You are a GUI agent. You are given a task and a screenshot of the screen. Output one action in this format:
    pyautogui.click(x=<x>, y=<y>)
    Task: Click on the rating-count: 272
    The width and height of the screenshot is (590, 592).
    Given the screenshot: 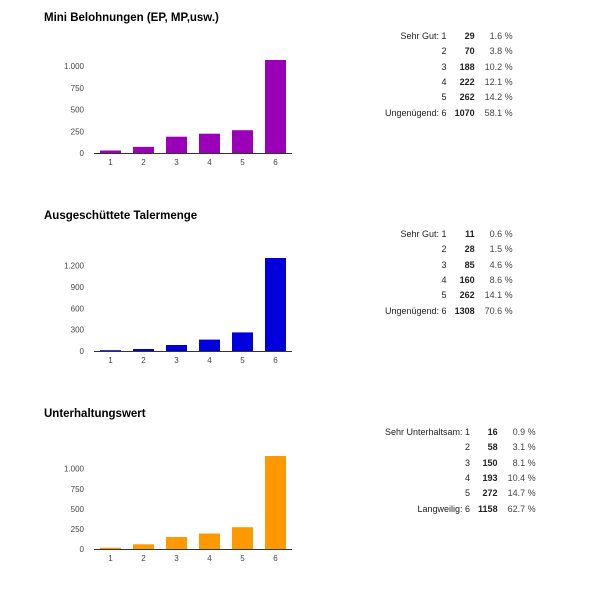 What is the action you would take?
    pyautogui.click(x=490, y=493)
    